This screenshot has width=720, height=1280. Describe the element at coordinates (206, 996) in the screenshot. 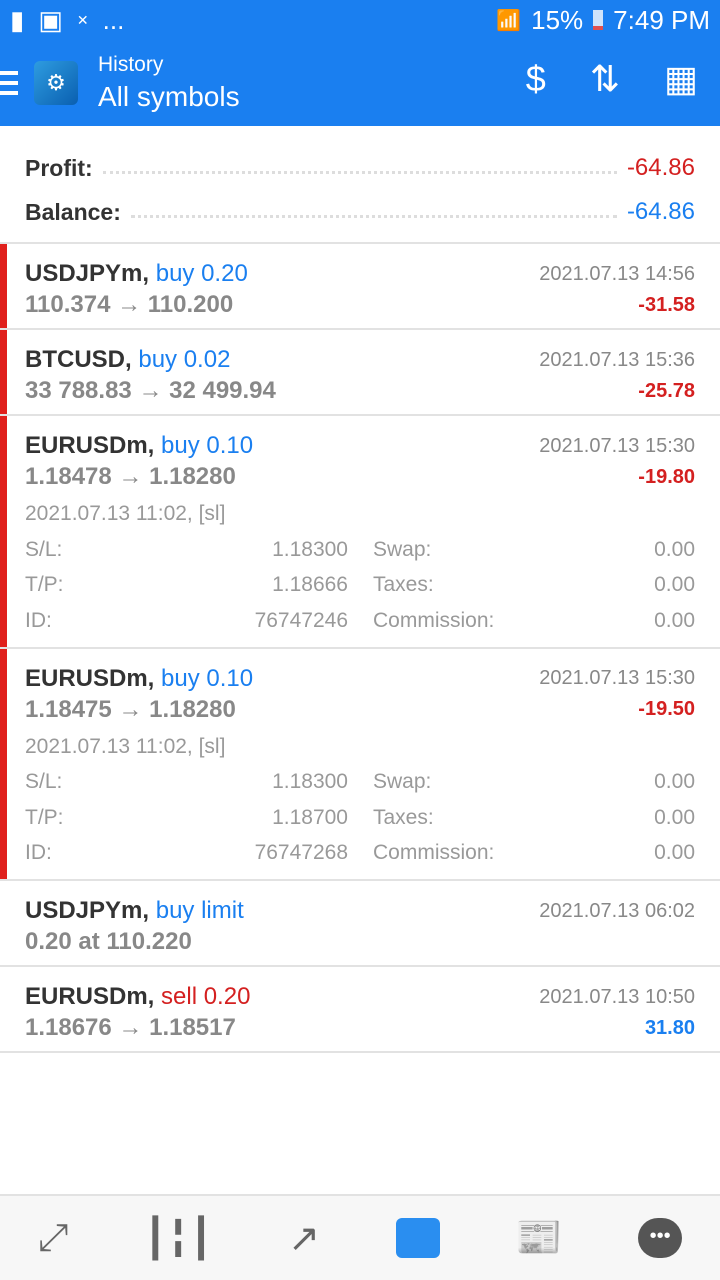

I see `trade-side: sell 0.20` at that location.